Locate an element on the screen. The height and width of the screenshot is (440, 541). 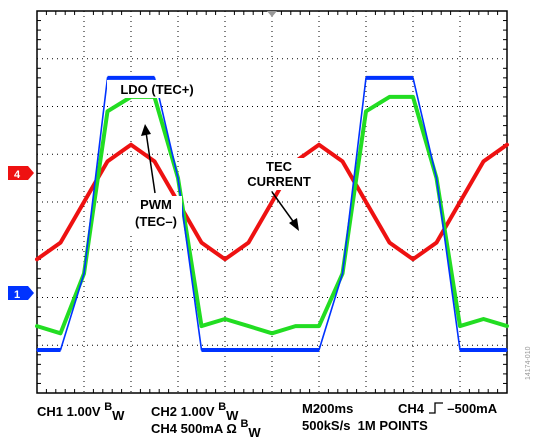
trigger-edge-icon is located at coordinates (435, 408).